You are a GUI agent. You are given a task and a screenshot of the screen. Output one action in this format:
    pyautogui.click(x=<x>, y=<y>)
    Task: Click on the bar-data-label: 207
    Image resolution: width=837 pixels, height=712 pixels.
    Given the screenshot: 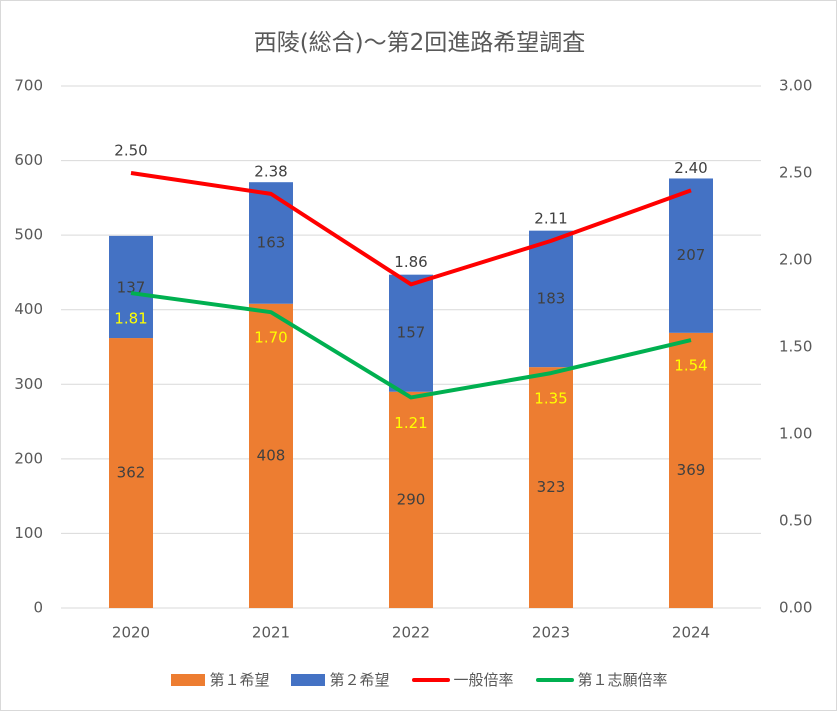 What is the action you would take?
    pyautogui.click(x=691, y=255)
    